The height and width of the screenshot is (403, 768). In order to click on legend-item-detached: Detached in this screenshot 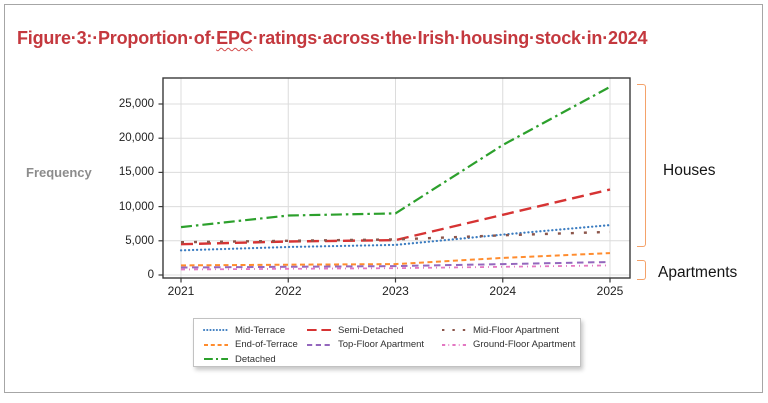, I will do `click(239, 359)`.